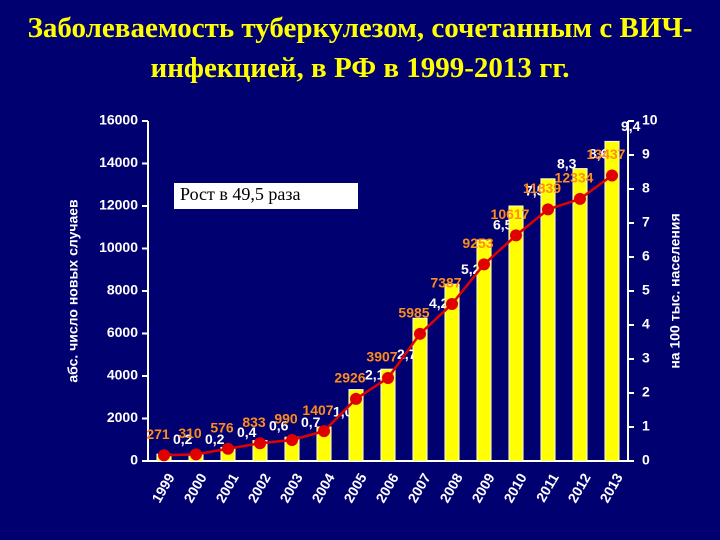 Image resolution: width=720 pixels, height=540 pixels. Describe the element at coordinates (646, 290) in the screenshot. I see `y2-tick-label: 5` at that location.